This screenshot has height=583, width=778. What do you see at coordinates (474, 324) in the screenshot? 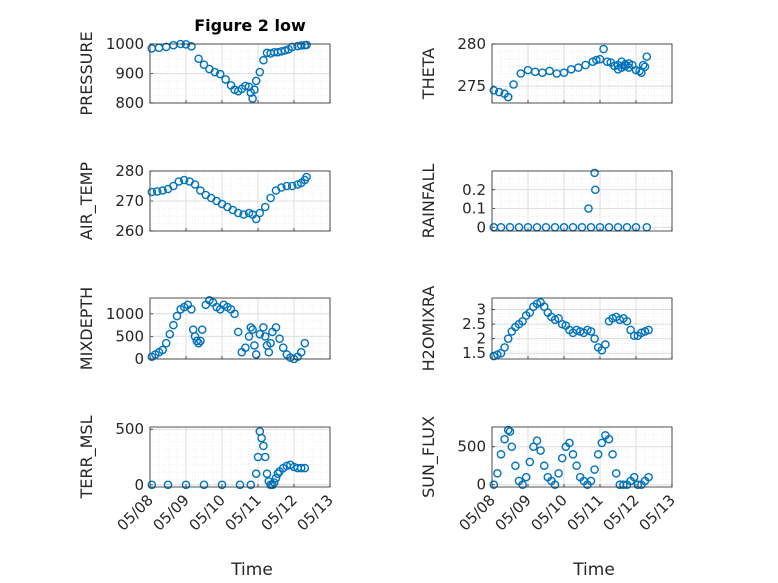
I see `y-tick-label: 2.5` at bounding box center [474, 324].